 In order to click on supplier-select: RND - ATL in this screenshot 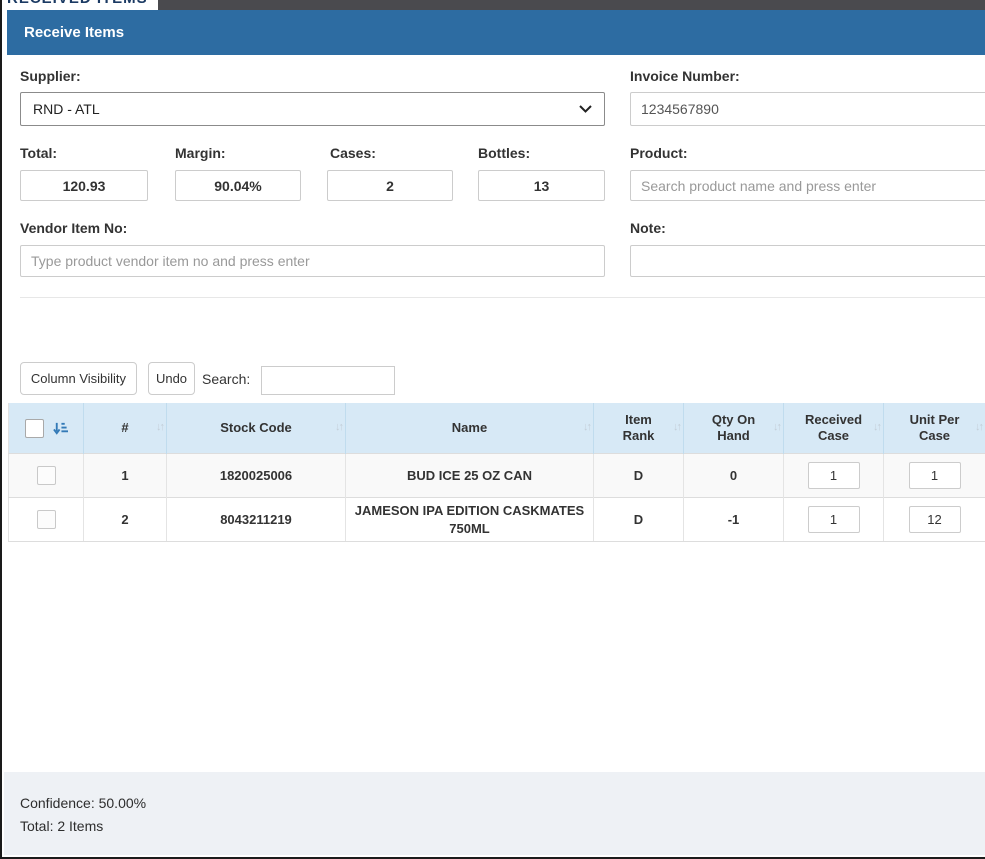, I will do `click(312, 109)`.